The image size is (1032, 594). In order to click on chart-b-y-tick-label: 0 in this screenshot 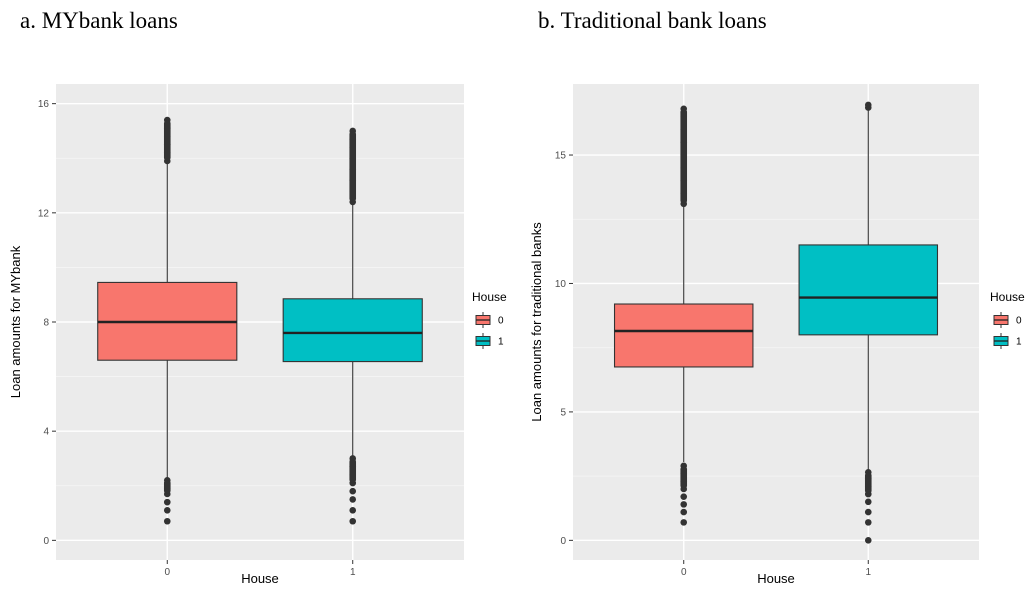, I will do `click(563, 541)`.